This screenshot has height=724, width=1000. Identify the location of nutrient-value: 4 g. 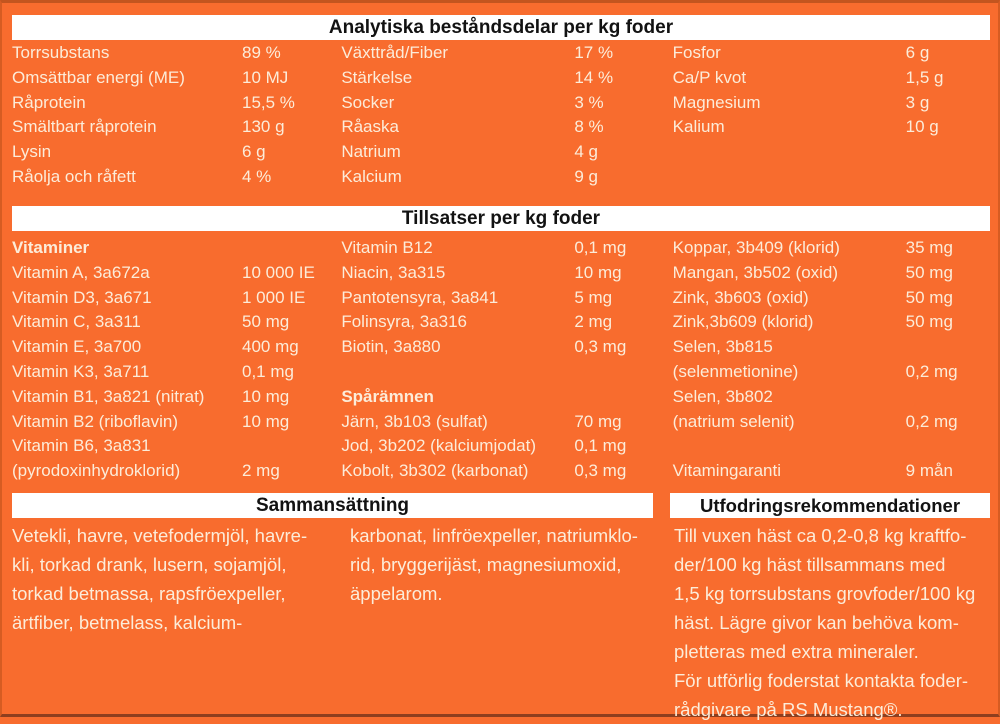
(586, 152).